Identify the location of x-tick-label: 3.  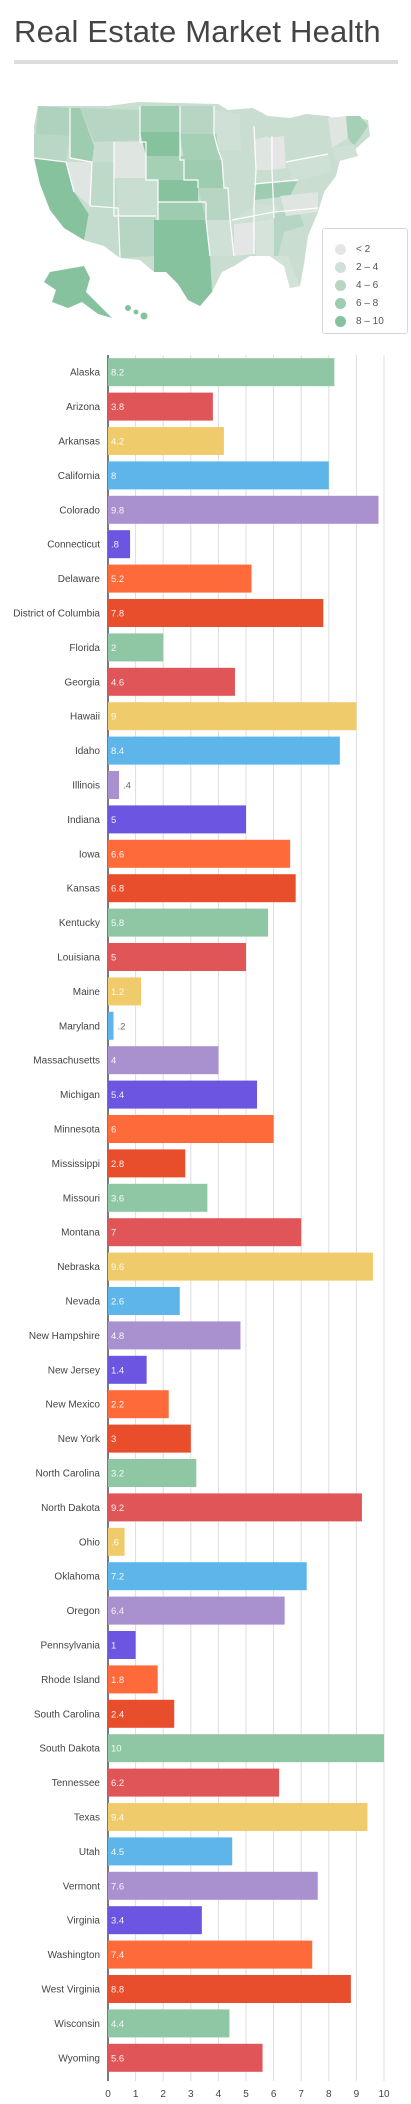
(191, 2094).